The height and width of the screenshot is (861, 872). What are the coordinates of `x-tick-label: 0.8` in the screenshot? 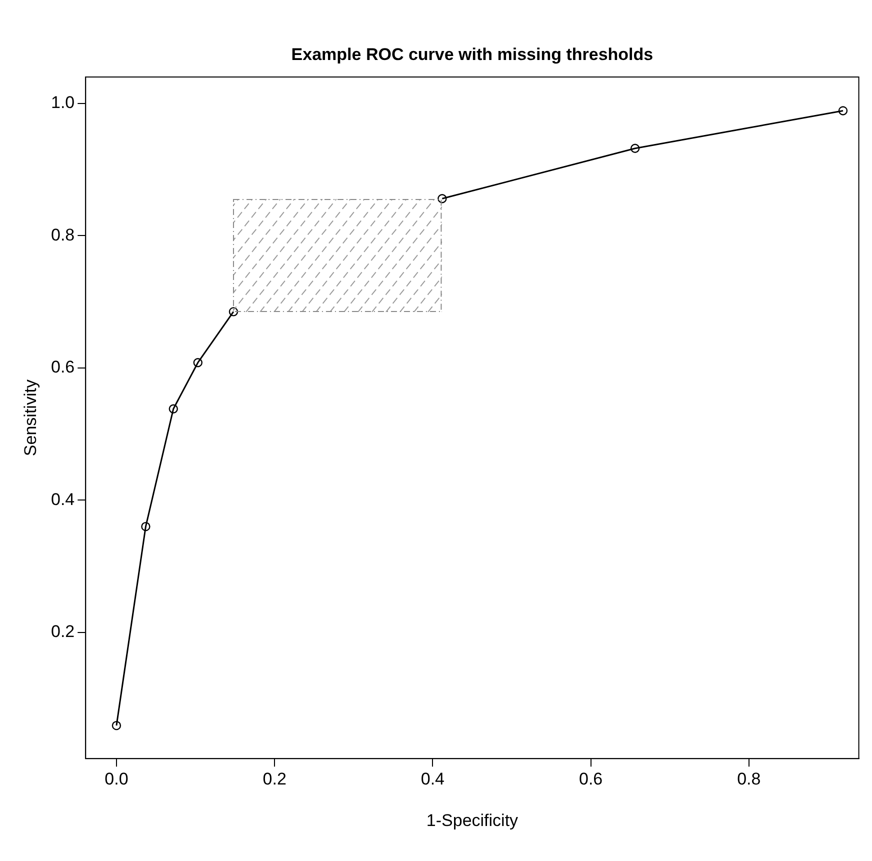 It's located at (749, 778).